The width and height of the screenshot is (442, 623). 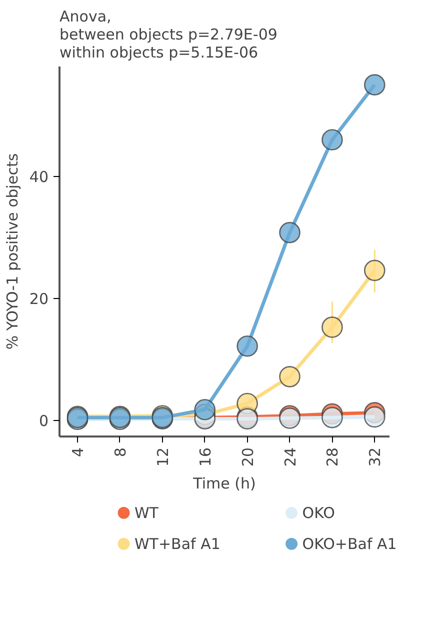 I want to click on x-tick-label: 12, so click(x=163, y=457).